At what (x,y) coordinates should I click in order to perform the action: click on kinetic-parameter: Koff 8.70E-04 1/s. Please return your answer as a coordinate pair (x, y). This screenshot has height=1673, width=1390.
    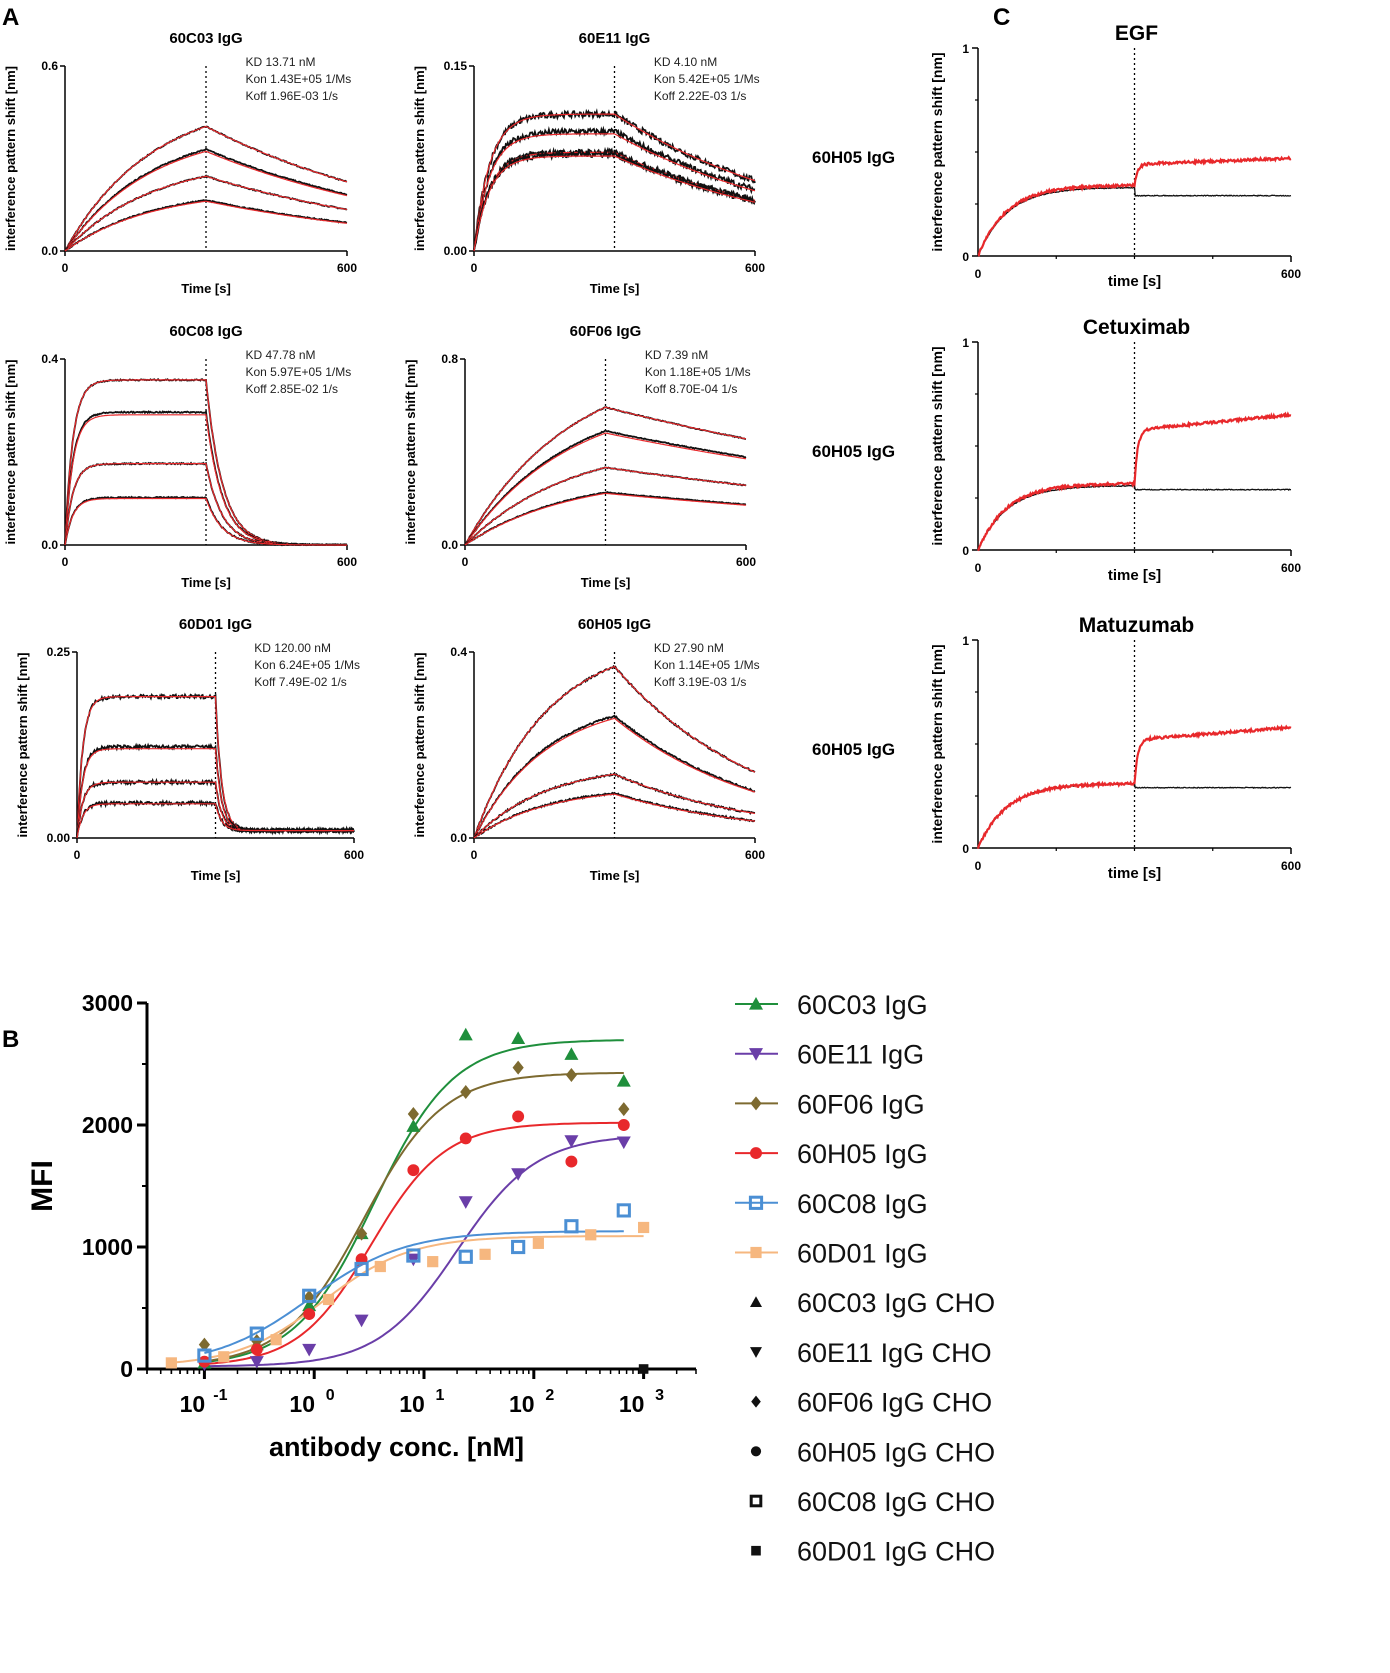
    Looking at the image, I should click on (691, 389).